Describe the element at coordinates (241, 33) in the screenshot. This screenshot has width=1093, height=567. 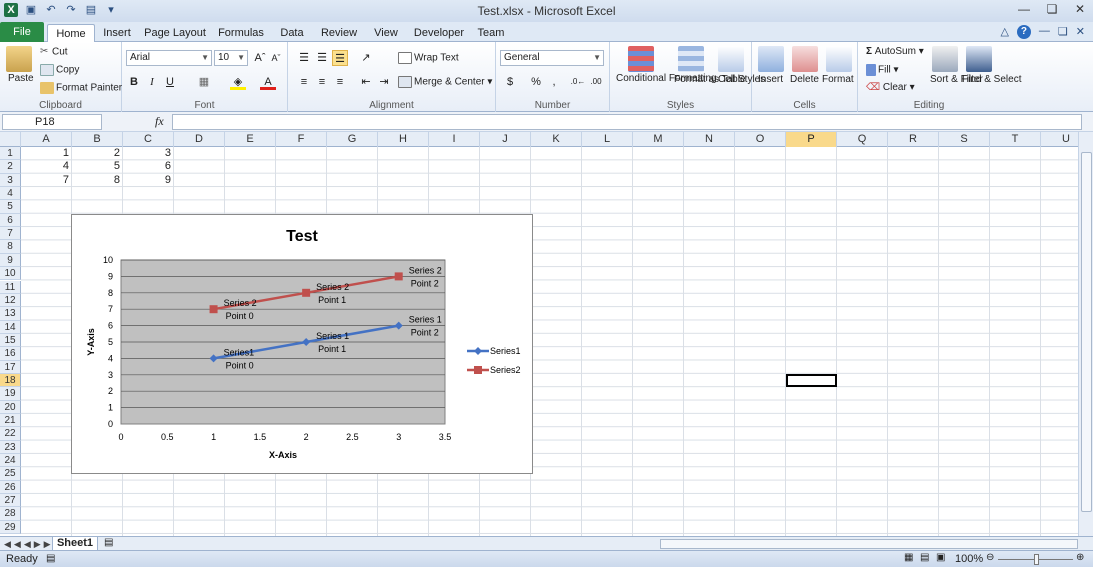
I see `tab-formulas: Formulas` at that location.